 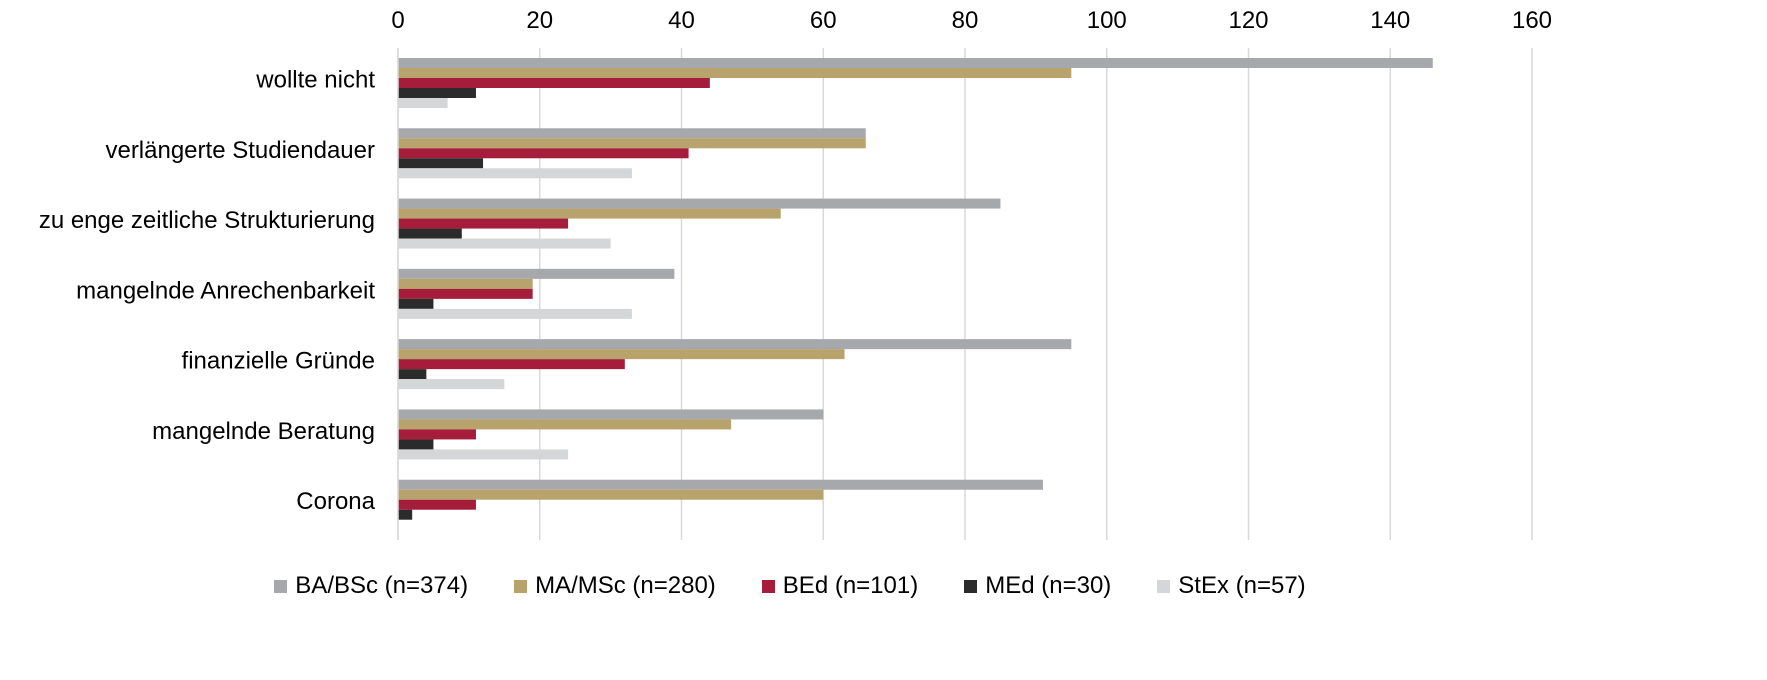 I want to click on category-label: Corona, so click(x=335, y=501).